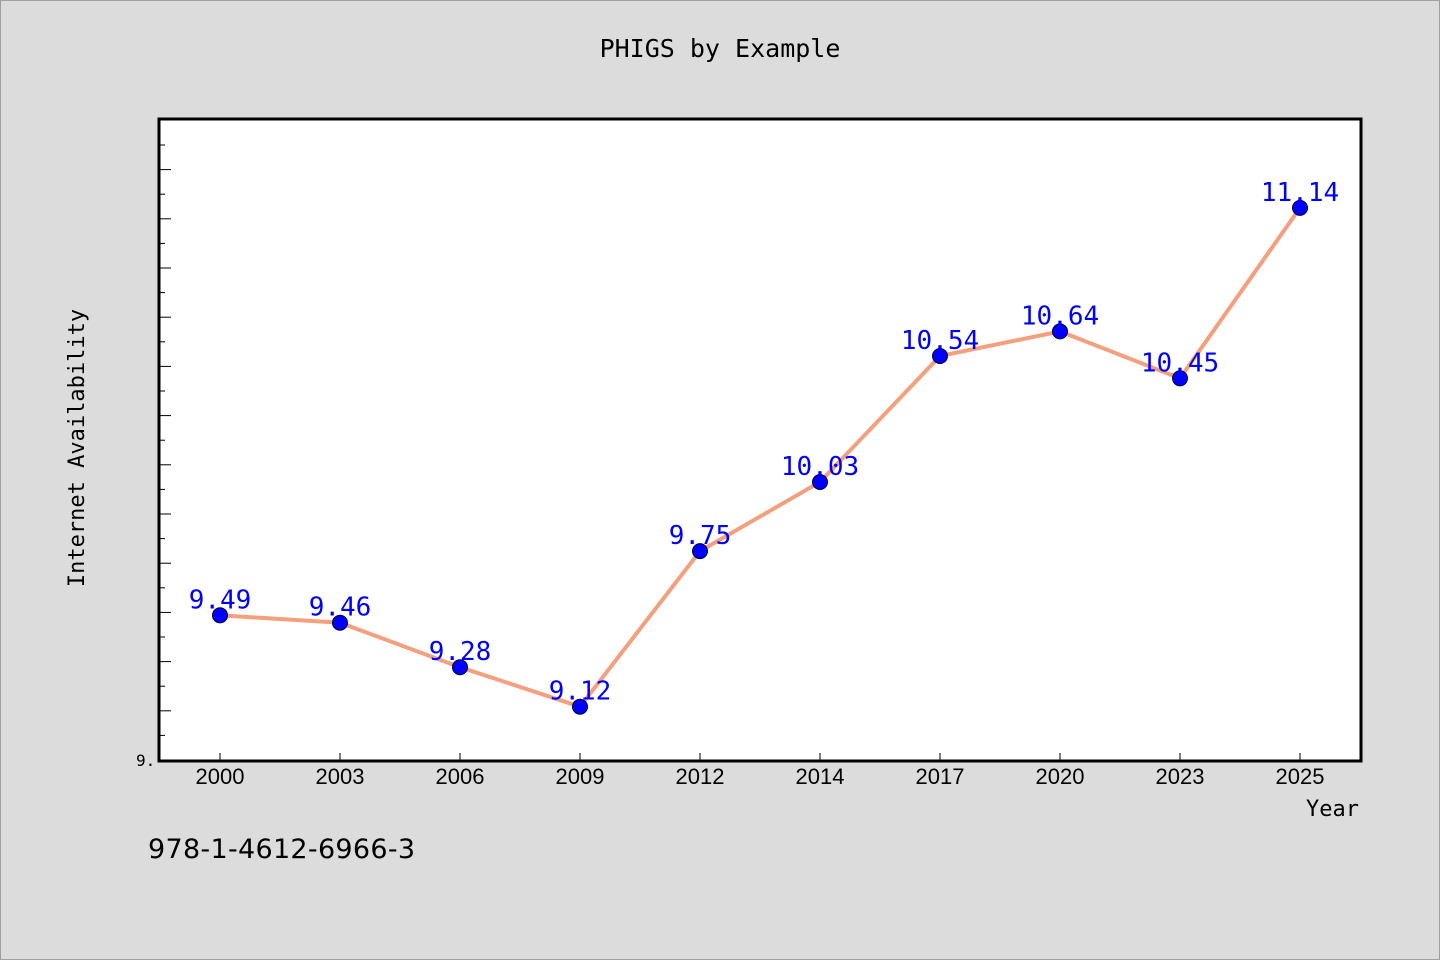 The width and height of the screenshot is (1440, 960). I want to click on data-label: 10.64, so click(1060, 316).